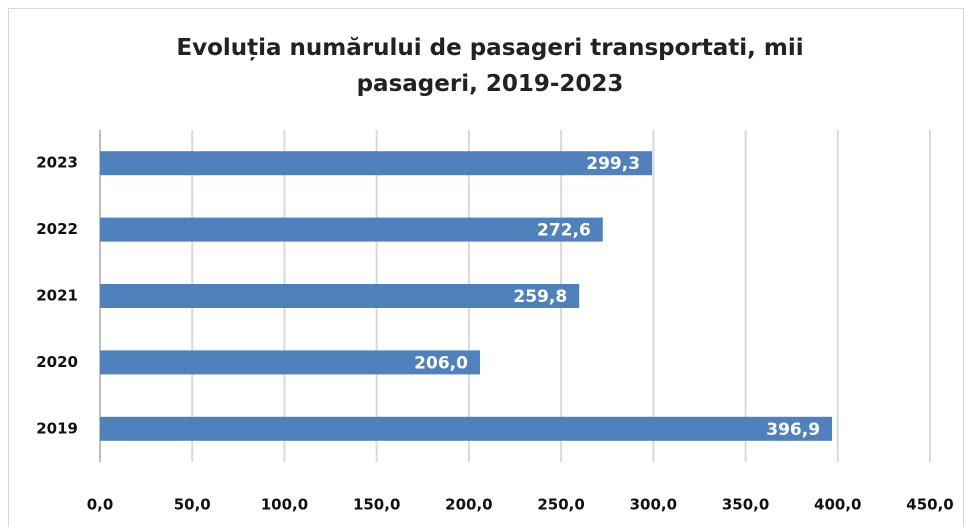  What do you see at coordinates (560, 505) in the screenshot?
I see `x-tick-label: 250,0` at bounding box center [560, 505].